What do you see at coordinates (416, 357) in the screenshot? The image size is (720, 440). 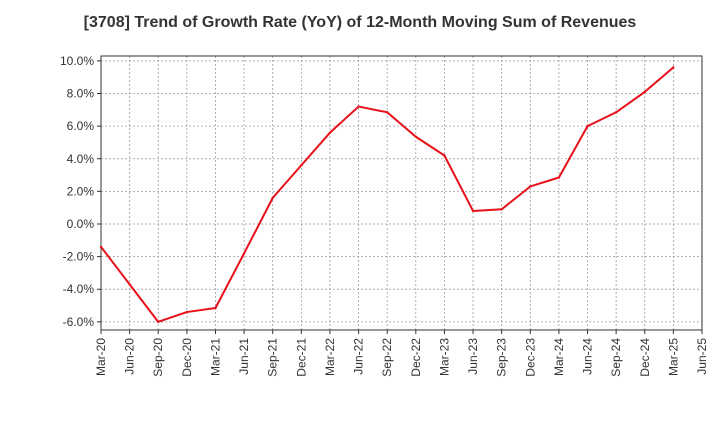 I see `x-tick-label: Dec-22` at bounding box center [416, 357].